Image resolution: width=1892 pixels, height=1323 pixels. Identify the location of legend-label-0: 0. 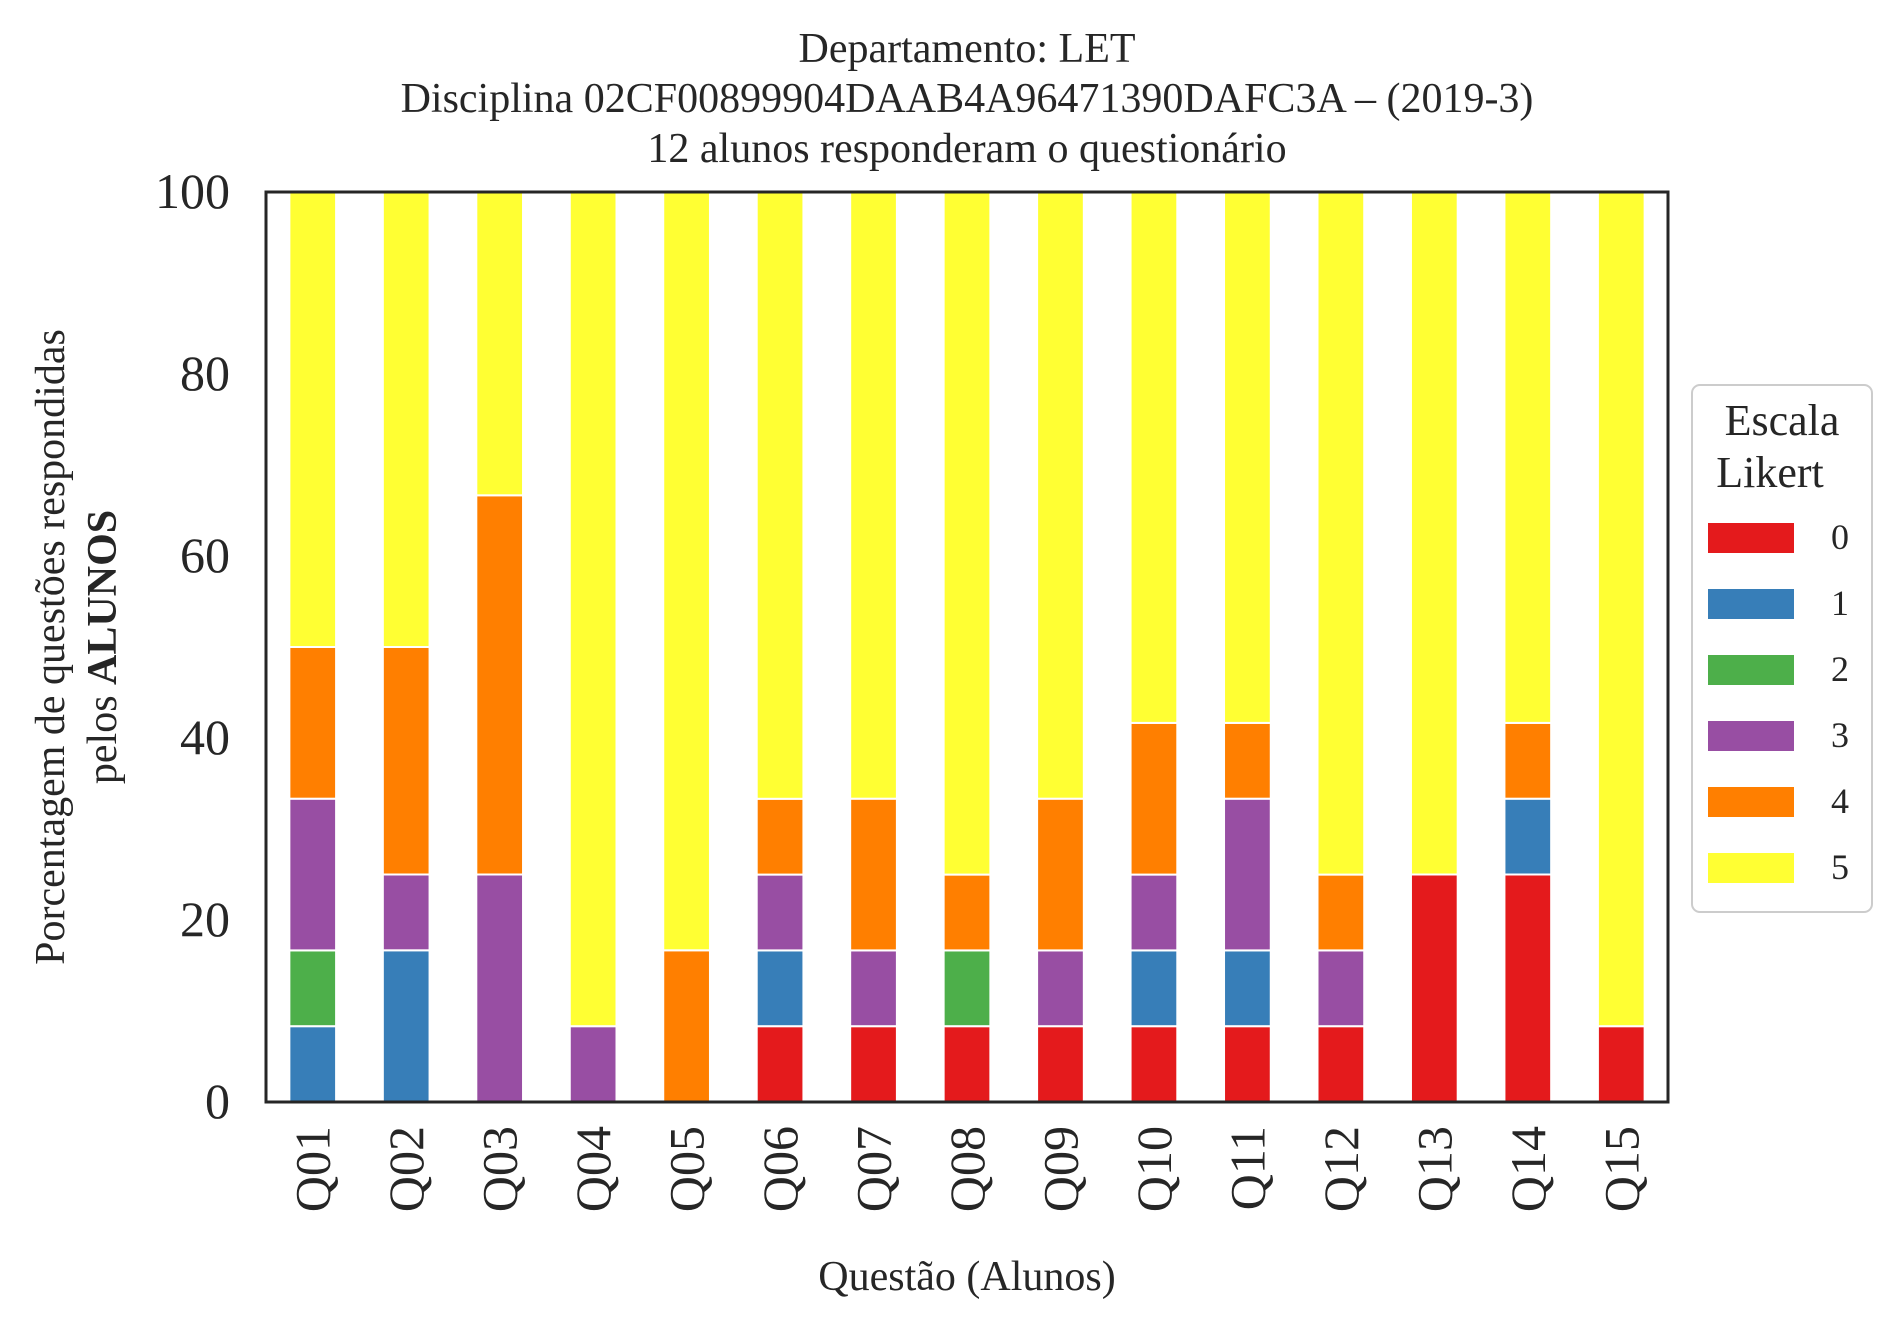
(1840, 537).